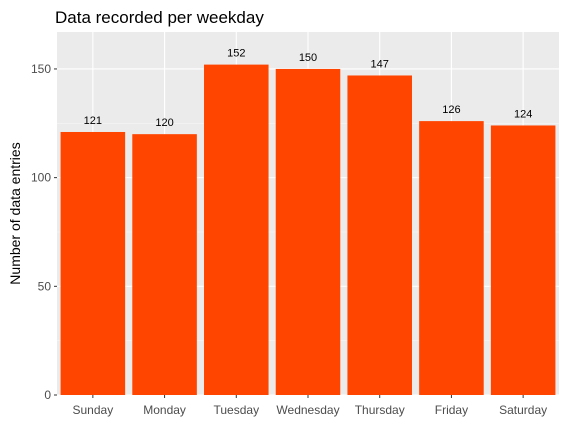 This screenshot has height=424, width=570. I want to click on bar-wednesday, so click(308, 232).